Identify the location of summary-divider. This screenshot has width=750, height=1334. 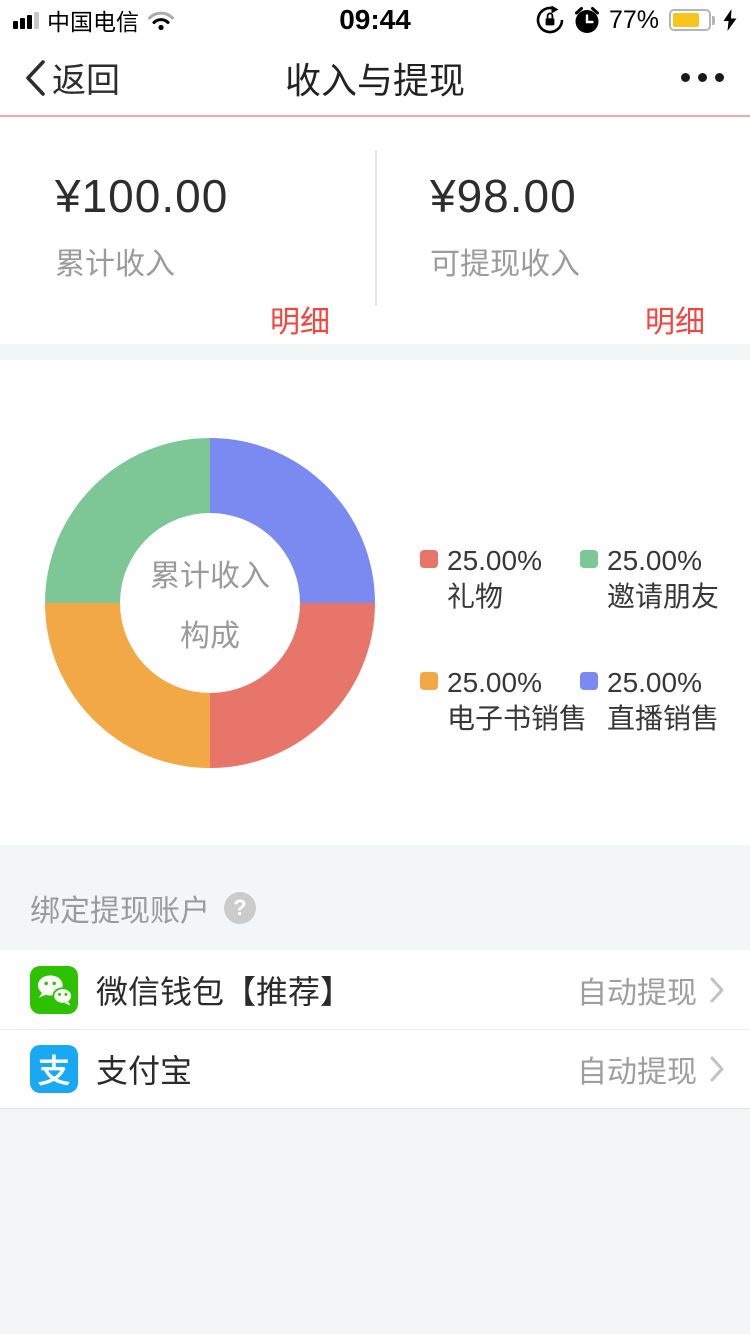
(376, 228).